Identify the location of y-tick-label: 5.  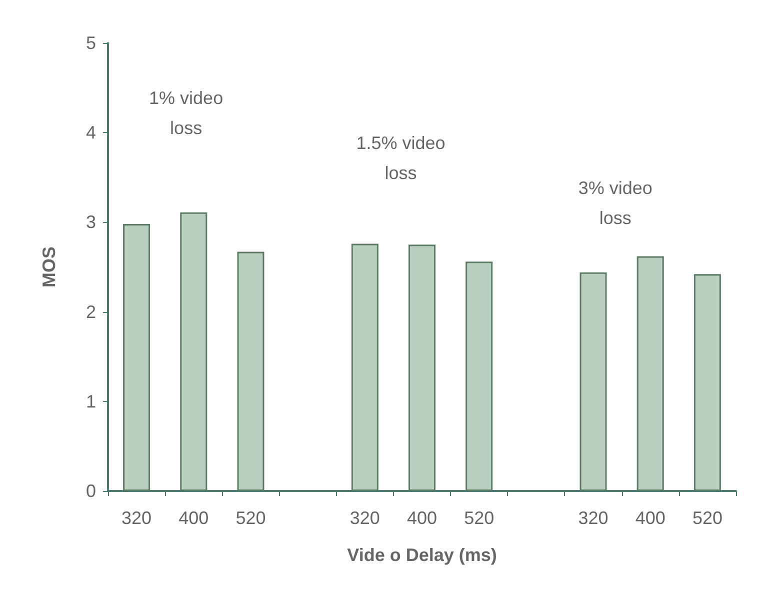
(91, 43).